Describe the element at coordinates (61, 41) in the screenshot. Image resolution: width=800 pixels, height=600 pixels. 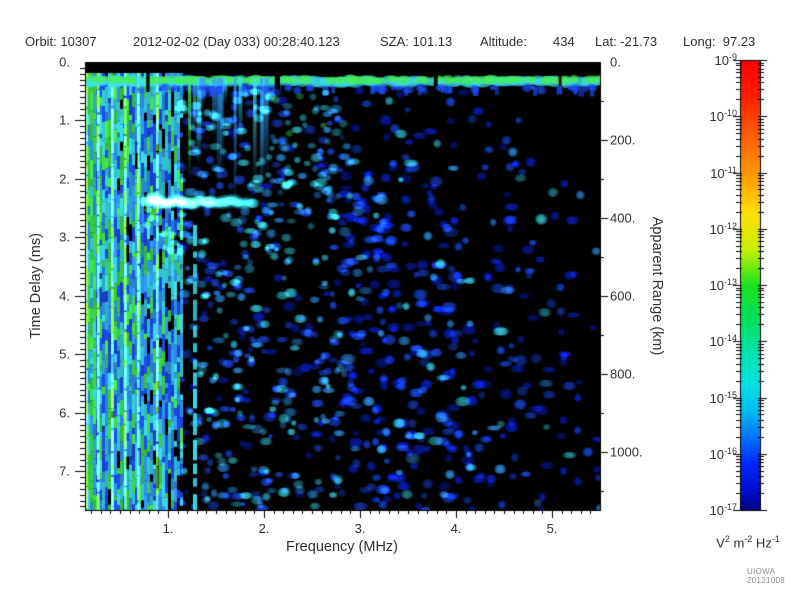
I see `header-segment-orbit: Orbit: 10307` at that location.